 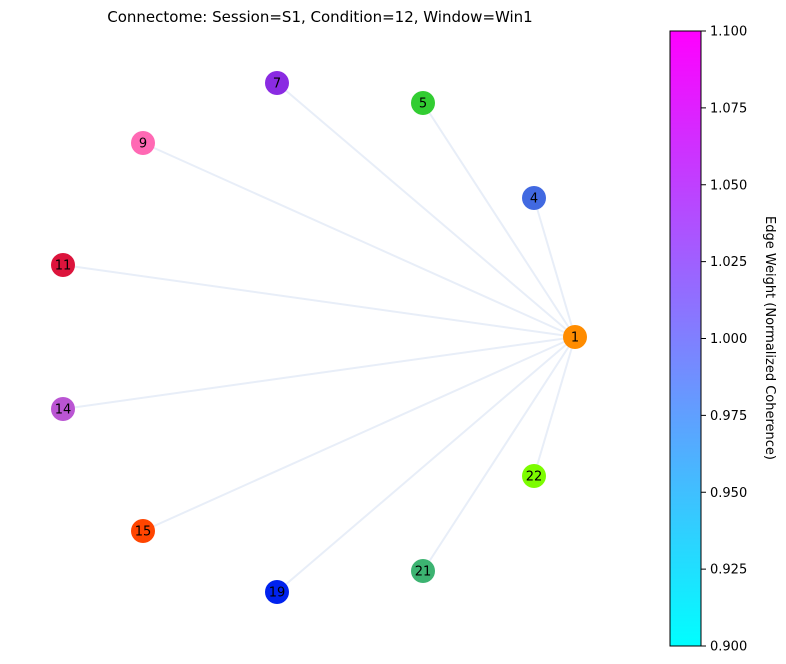 I want to click on node-label-4: 4, so click(x=534, y=199).